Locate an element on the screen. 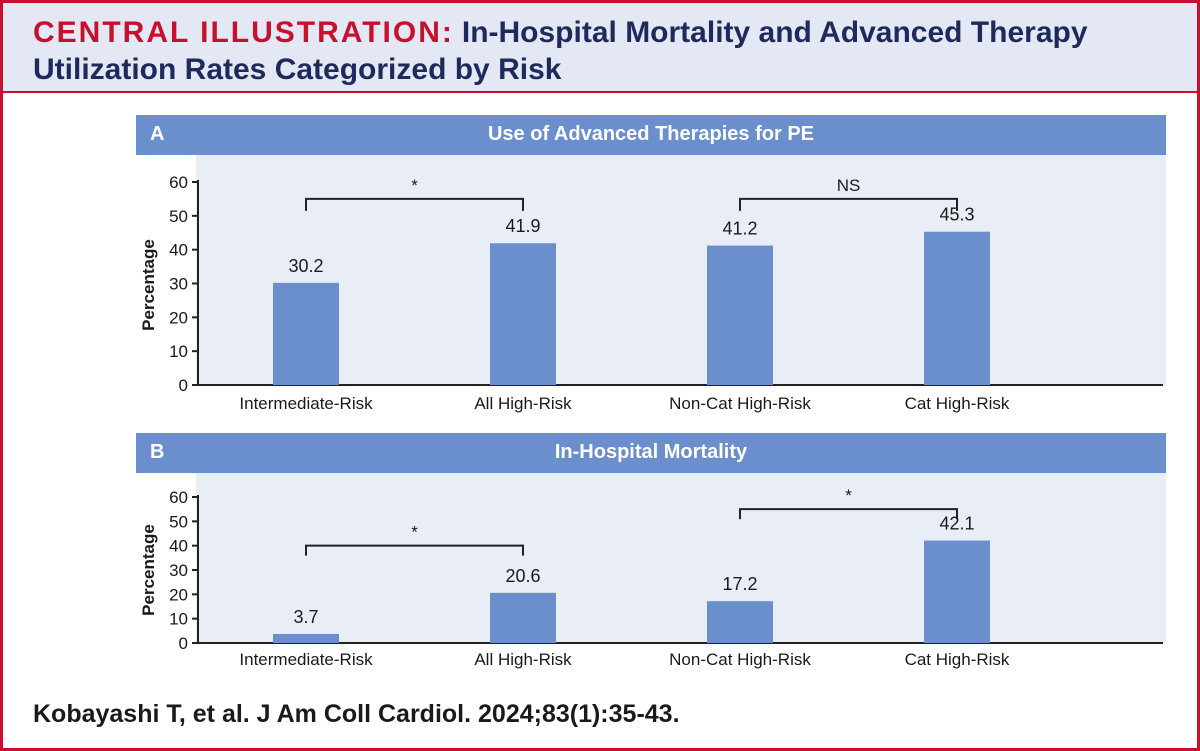 The width and height of the screenshot is (1200, 751). panel-0-value-label: 30.2 is located at coordinates (305, 266).